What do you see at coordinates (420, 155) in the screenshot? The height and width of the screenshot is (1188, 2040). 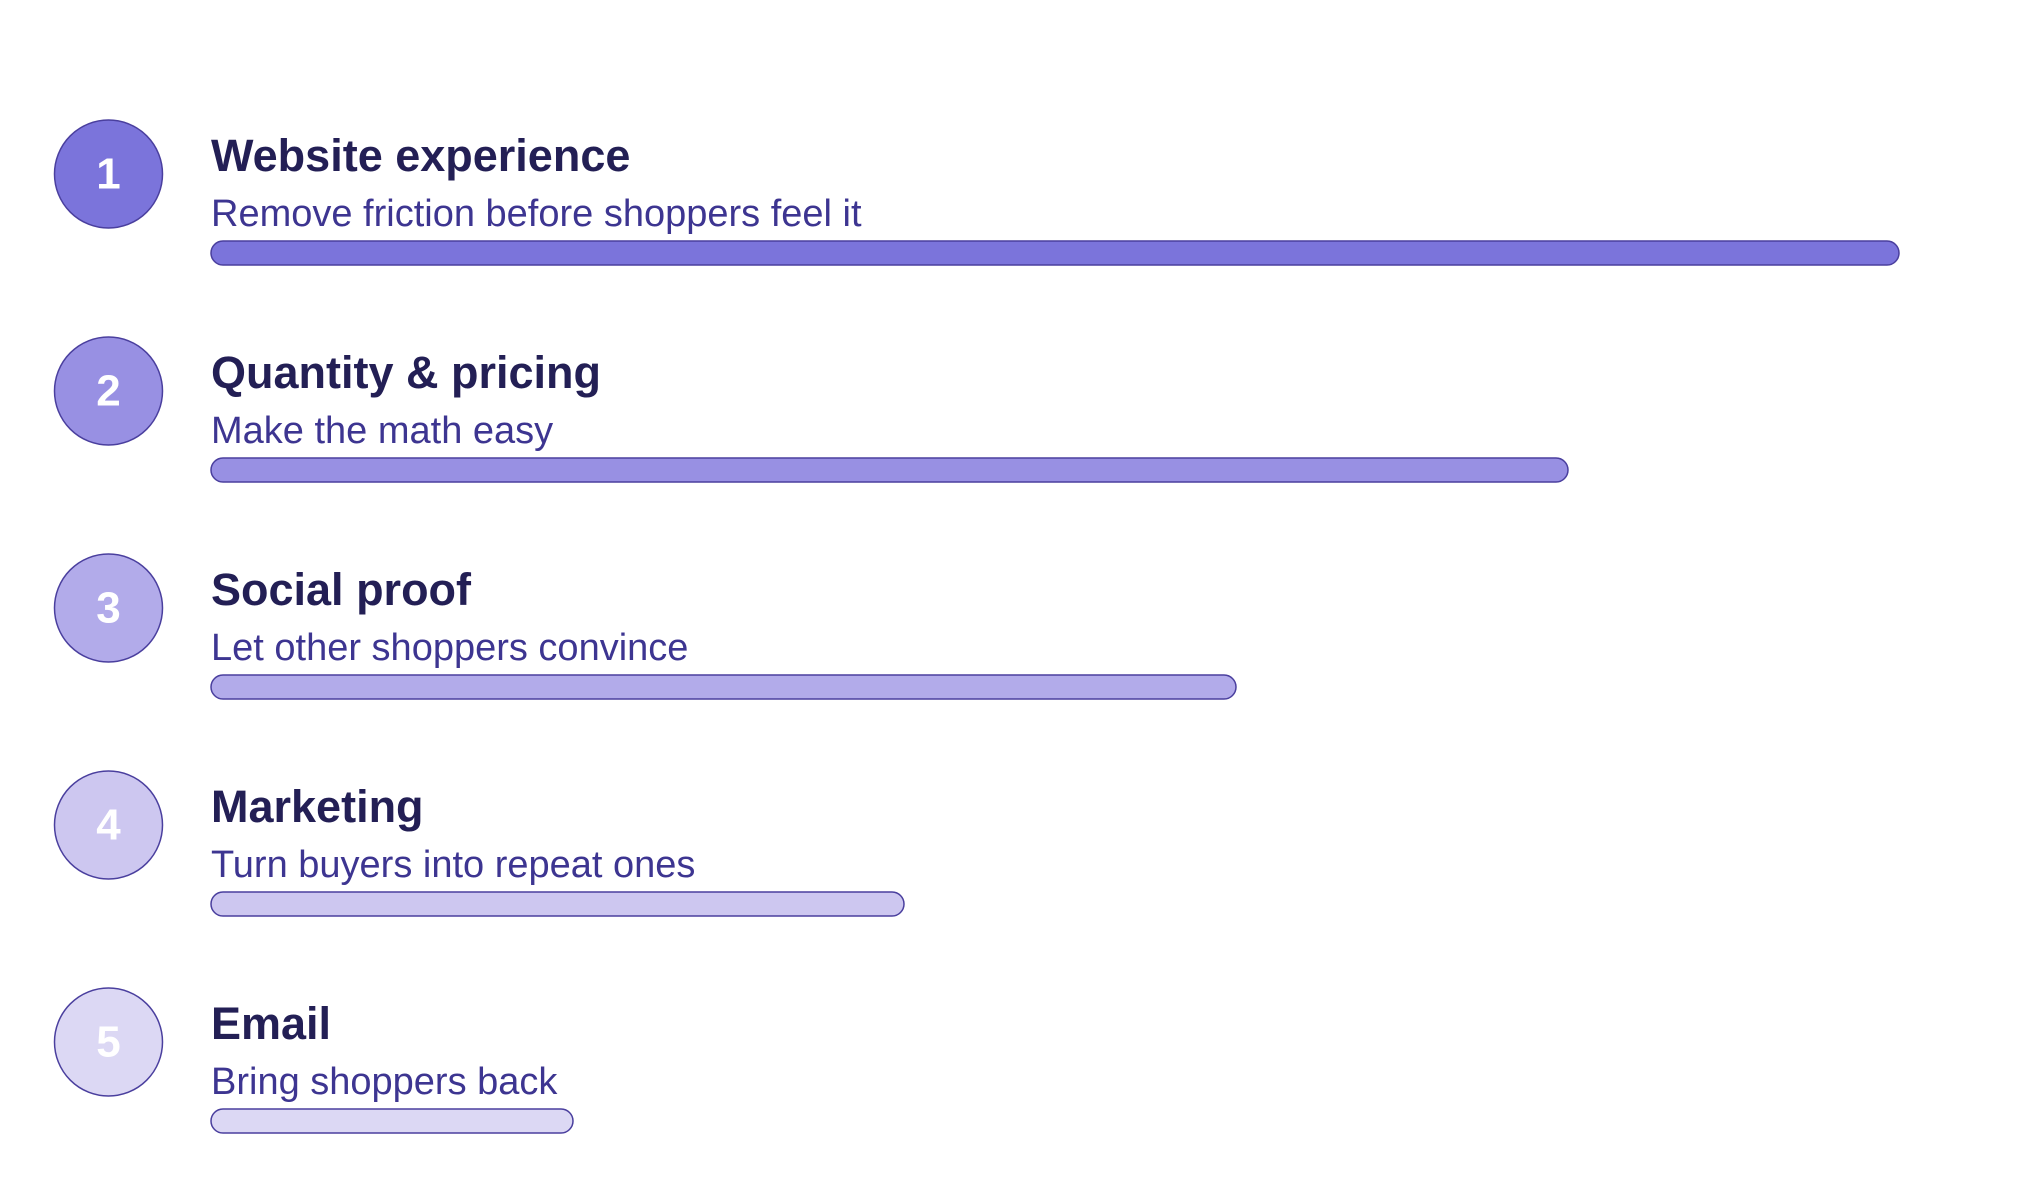 I see `item-title: Website experience` at bounding box center [420, 155].